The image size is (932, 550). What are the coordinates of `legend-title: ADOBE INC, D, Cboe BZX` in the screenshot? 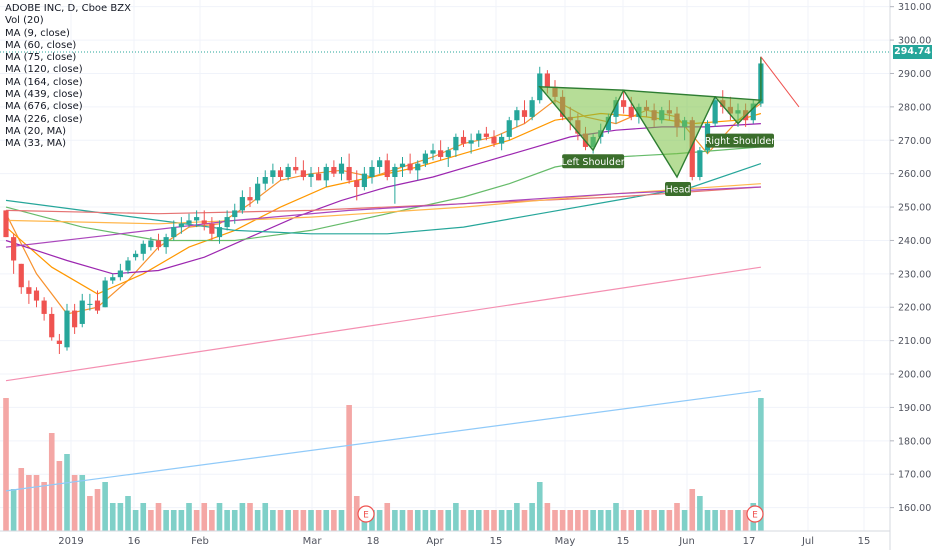 It's located at (68, 8).